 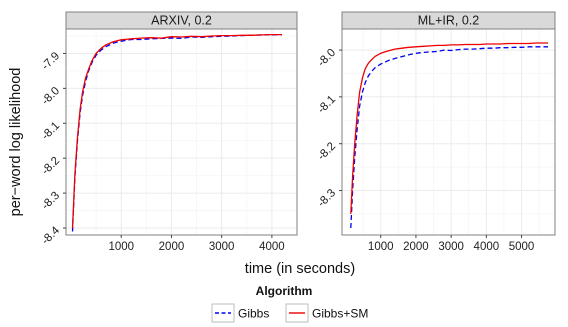 I want to click on x-axis-title: time (in seconds), so click(x=300, y=269).